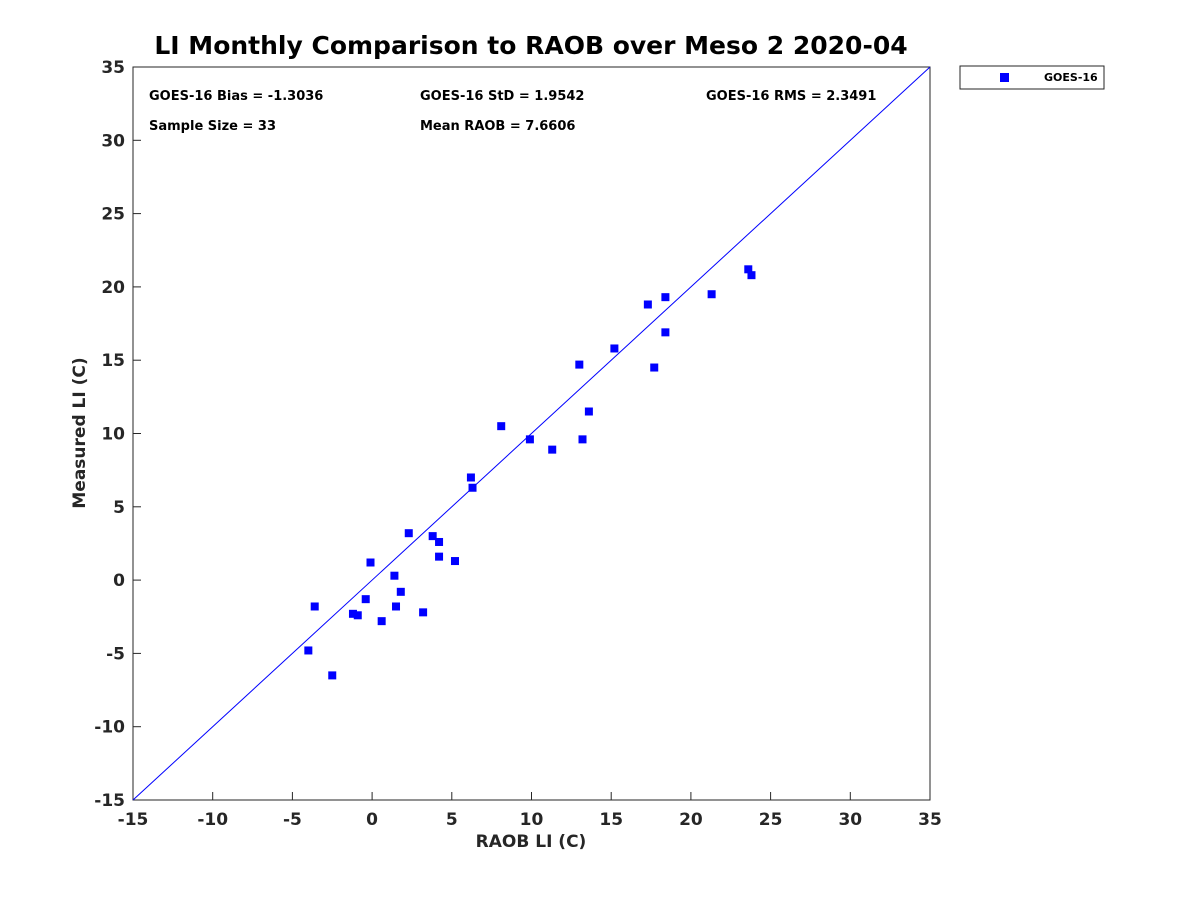 This screenshot has height=900, width=1200. I want to click on x-axis-label: RAOB LI (C), so click(531, 842).